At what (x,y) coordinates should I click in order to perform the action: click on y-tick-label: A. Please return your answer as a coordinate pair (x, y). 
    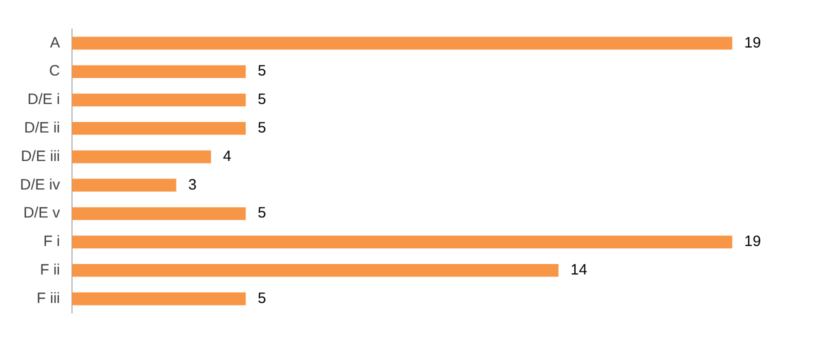
    Looking at the image, I should click on (55, 43).